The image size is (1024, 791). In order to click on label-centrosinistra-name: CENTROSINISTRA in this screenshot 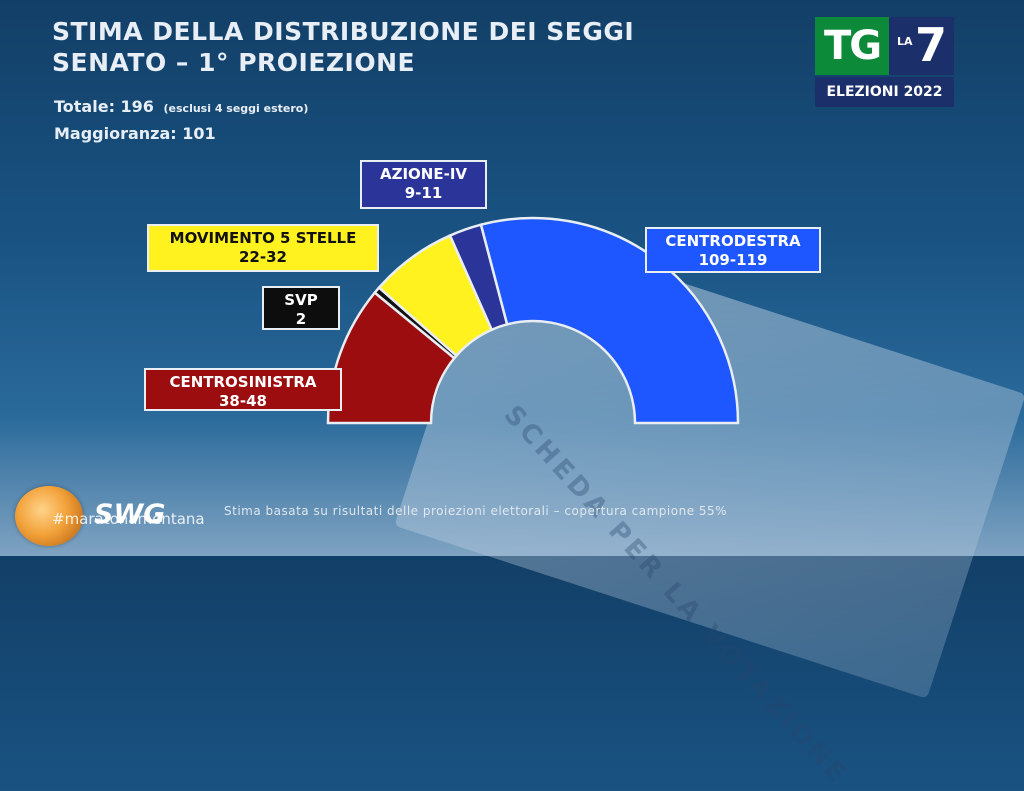, I will do `click(243, 382)`.